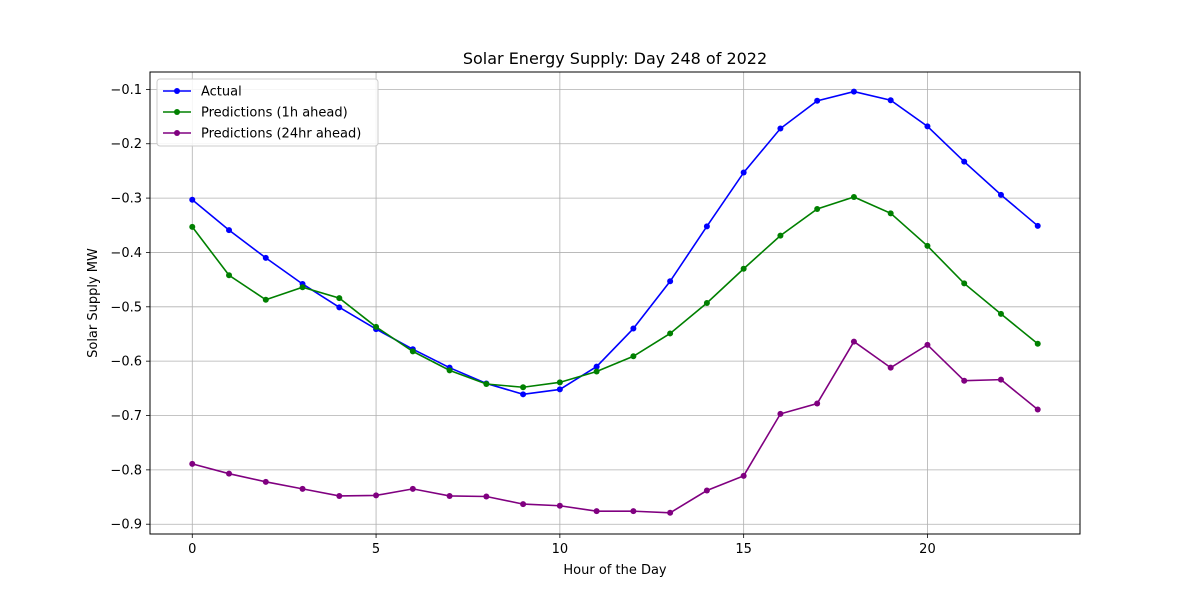 The image size is (1200, 600). I want to click on legend-box, so click(267, 112).